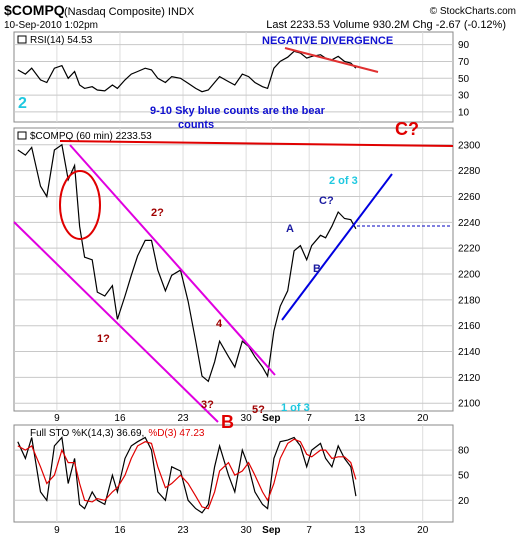 This screenshot has height=540, width=520. I want to click on y-tick-label: 2120, so click(469, 378).